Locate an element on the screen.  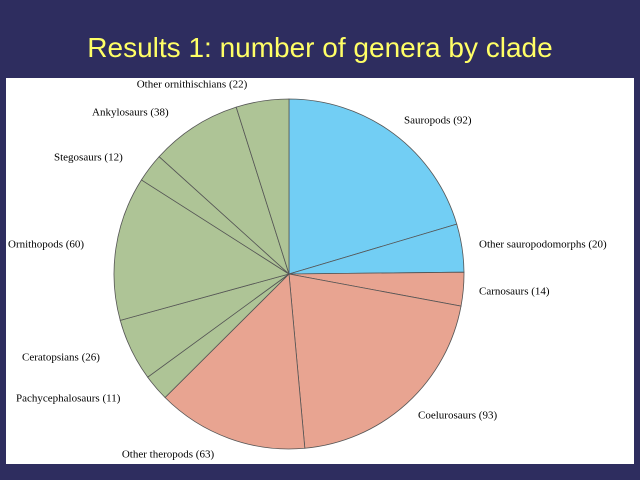
chart-title: Results 1: number of genera by clade is located at coordinates (319, 47).